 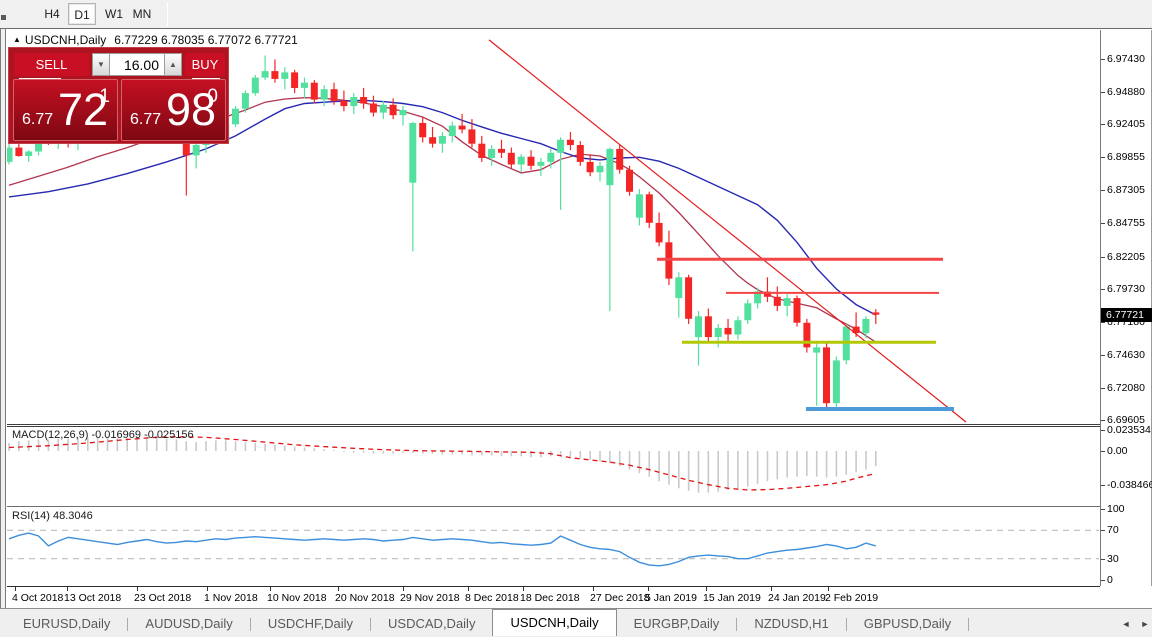 What do you see at coordinates (1145, 624) in the screenshot?
I see `tab-scroll-right-icon: ►` at bounding box center [1145, 624].